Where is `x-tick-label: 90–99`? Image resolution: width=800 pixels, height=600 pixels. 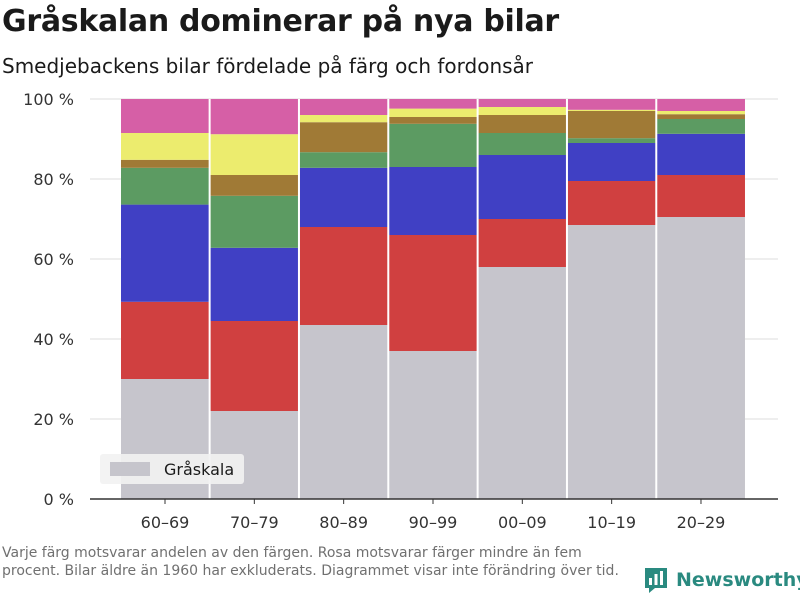
x-tick-label: 90–99 is located at coordinates (433, 522).